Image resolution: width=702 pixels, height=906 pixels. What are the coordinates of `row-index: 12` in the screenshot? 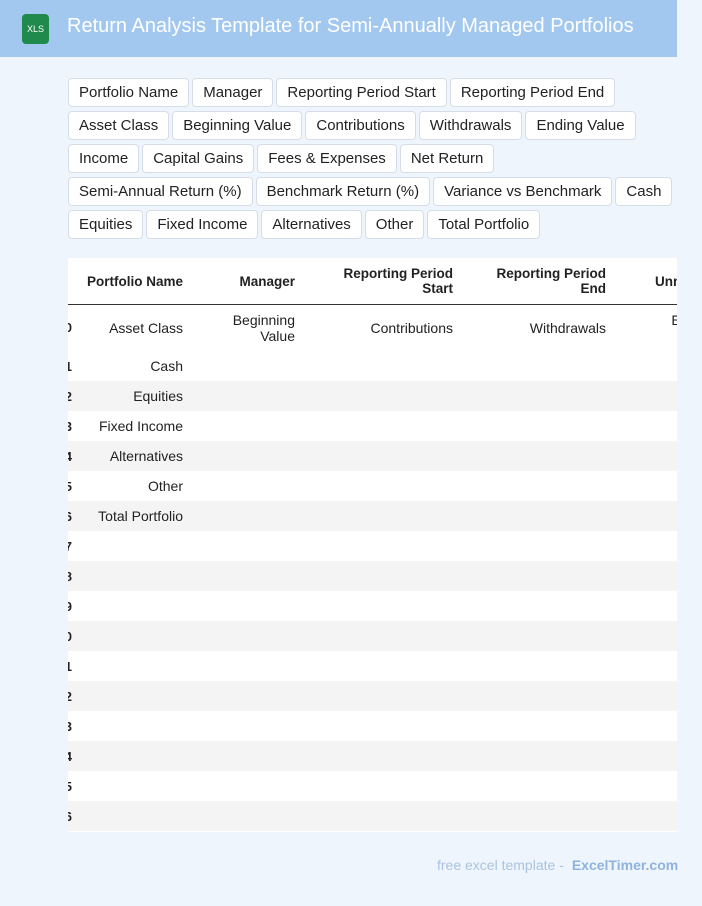 It's located at (70, 696).